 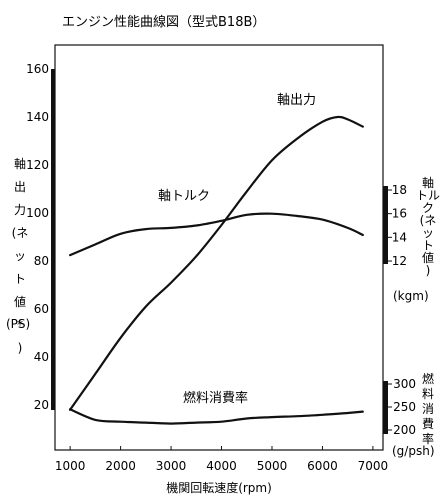 What do you see at coordinates (411, 296) in the screenshot?
I see `torque-axis-unit: (kgm)` at bounding box center [411, 296].